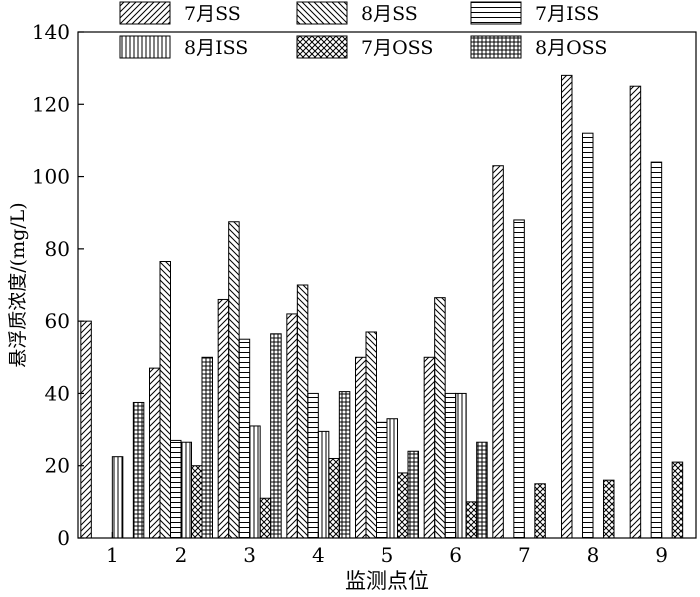 The width and height of the screenshot is (700, 597). What do you see at coordinates (571, 48) in the screenshot?
I see `legend-label-grid: 8月OSS` at bounding box center [571, 48].